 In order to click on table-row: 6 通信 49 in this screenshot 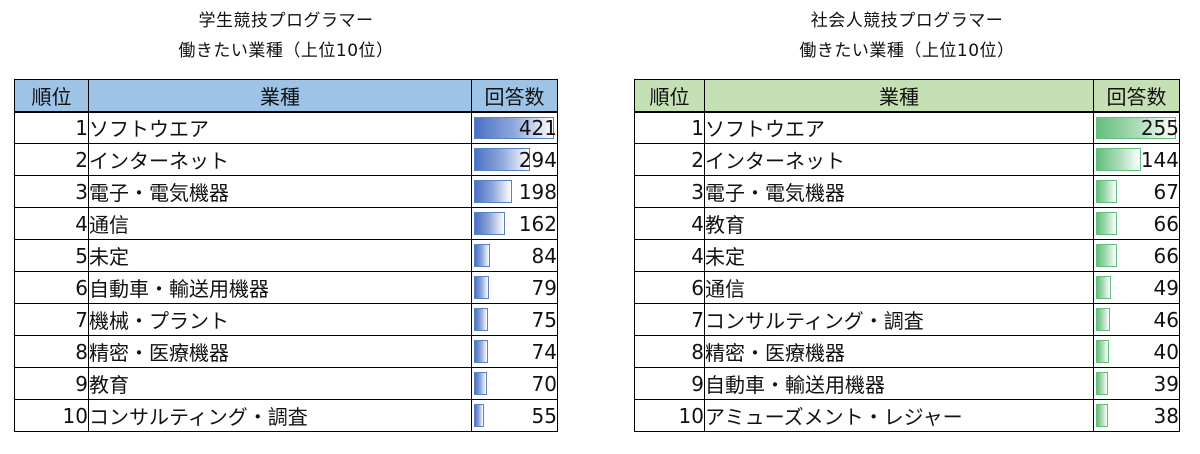, I will do `click(907, 287)`.